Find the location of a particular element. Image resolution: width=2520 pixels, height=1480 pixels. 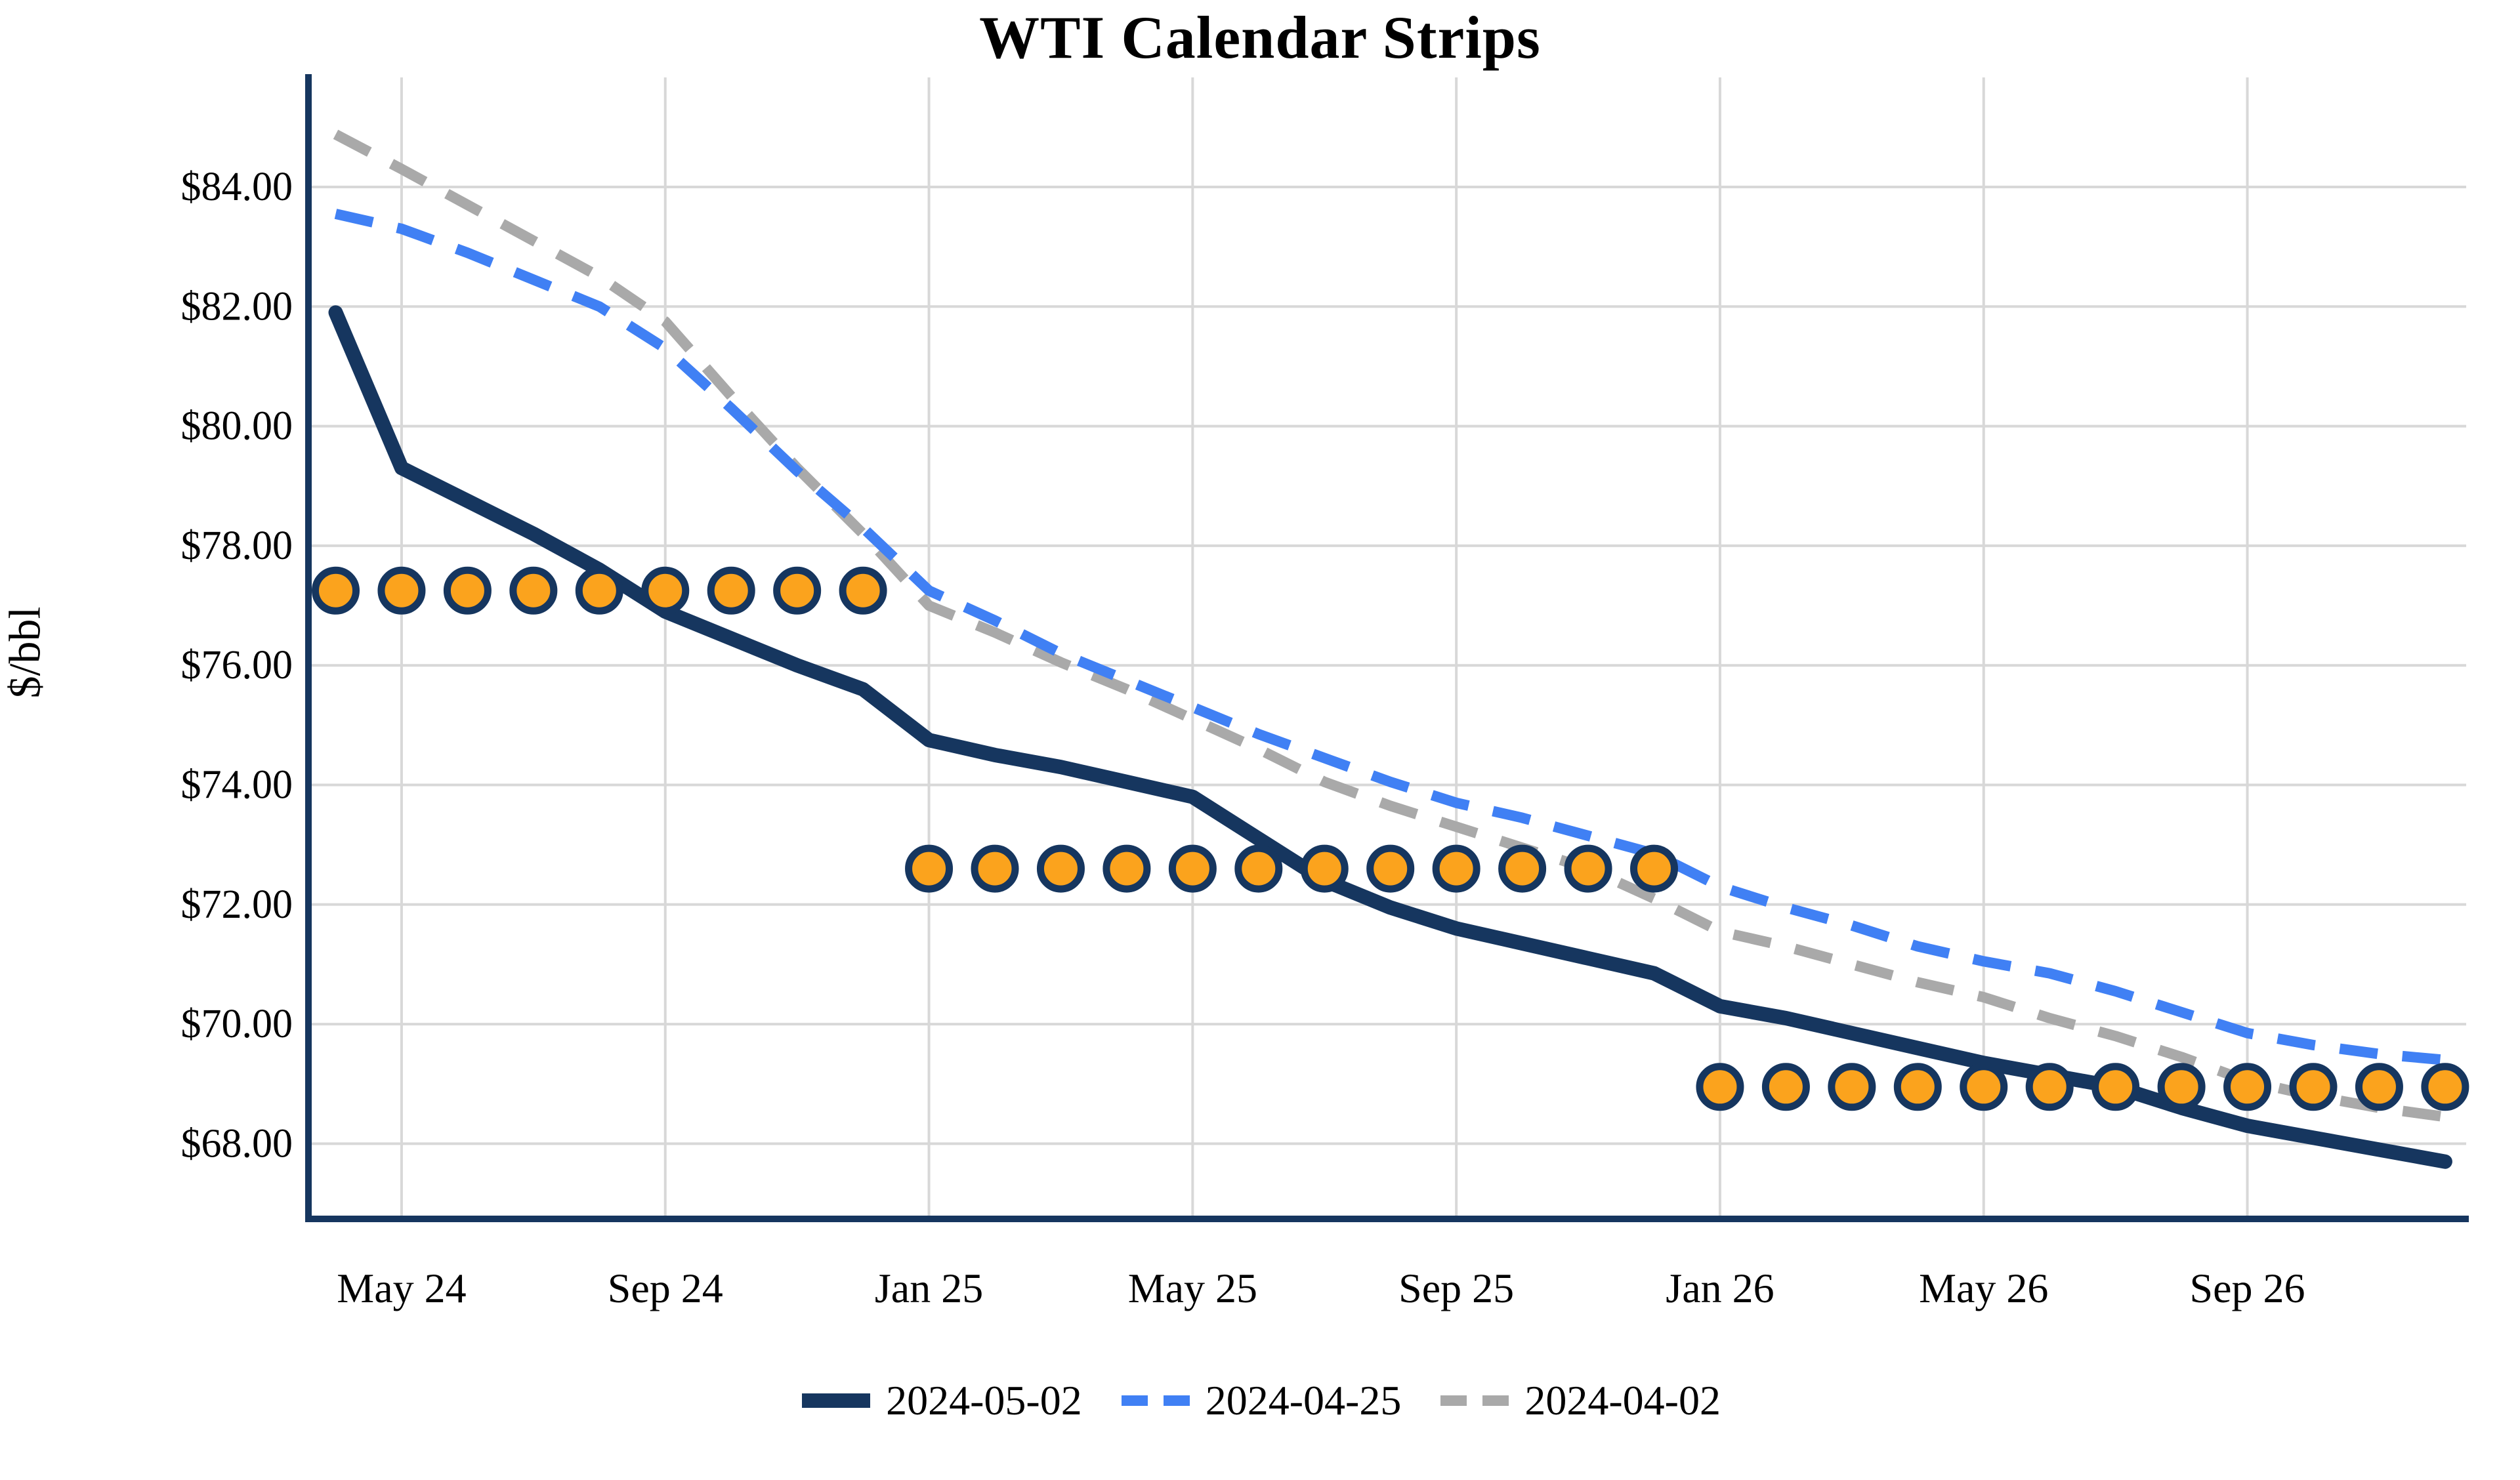

legend: 2024-05-02 2024-04-25 2024-04-02 is located at coordinates (1260, 1400).